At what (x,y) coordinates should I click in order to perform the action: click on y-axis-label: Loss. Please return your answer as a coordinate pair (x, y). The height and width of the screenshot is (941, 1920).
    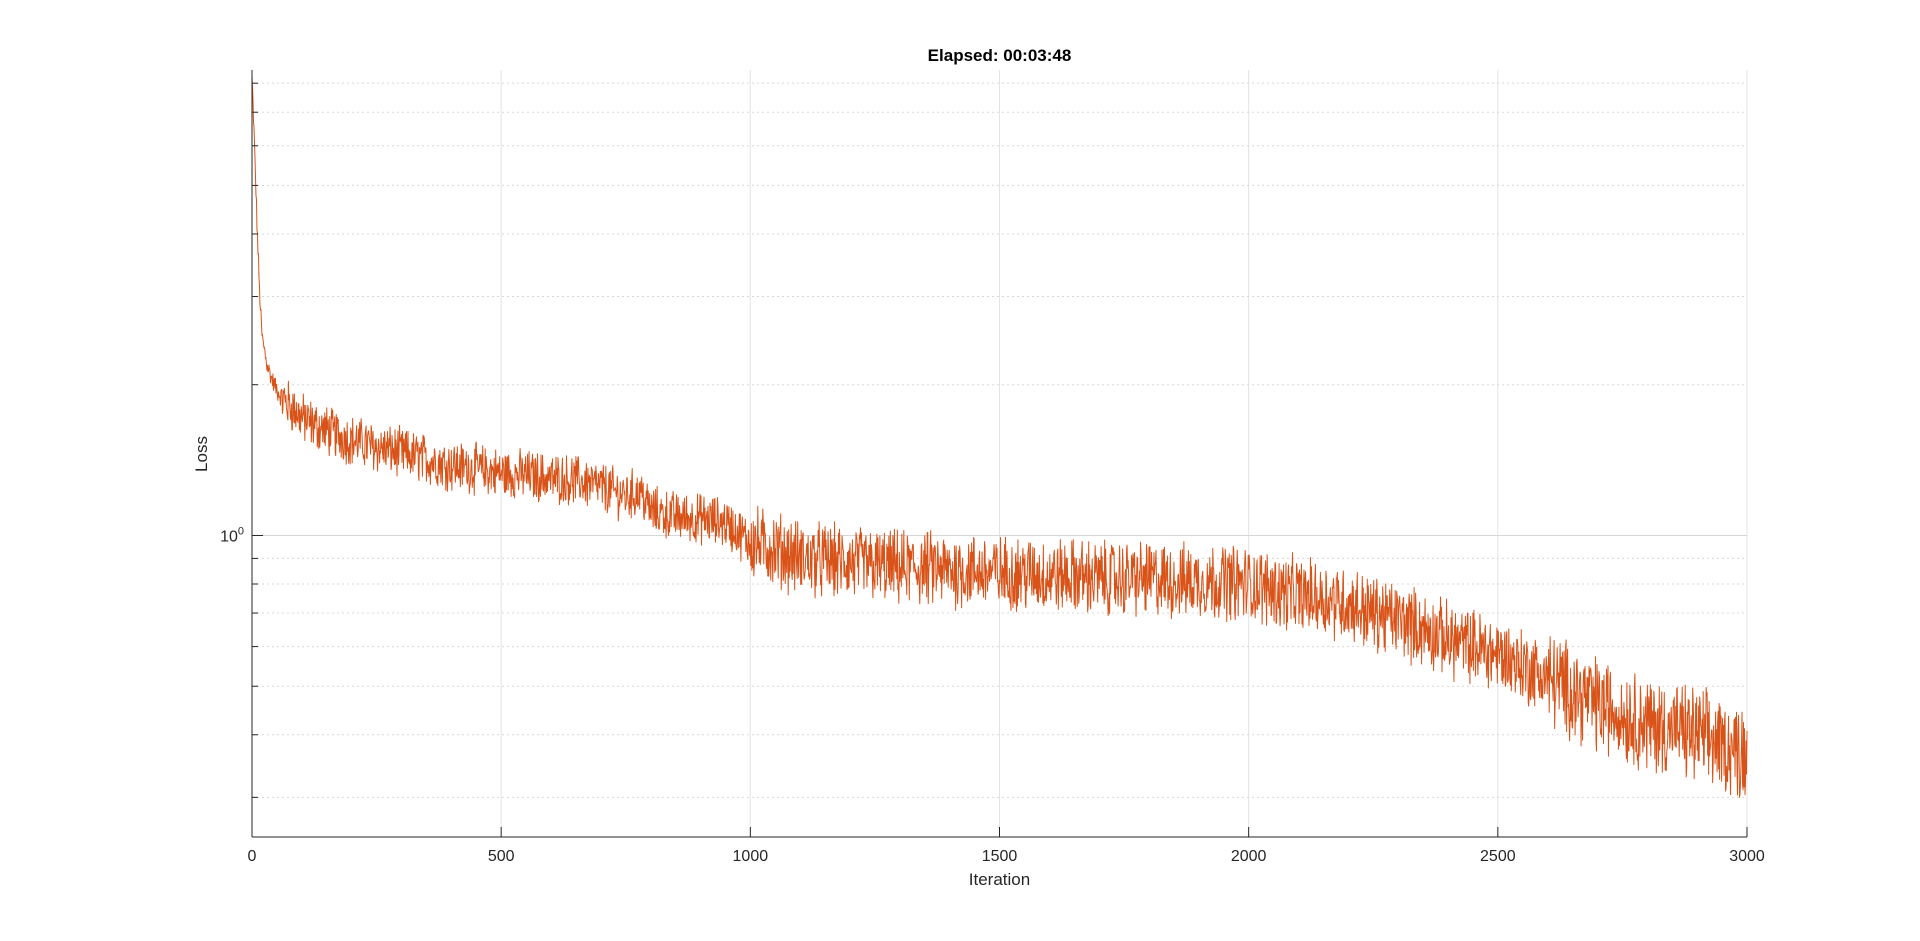
    Looking at the image, I should click on (201, 454).